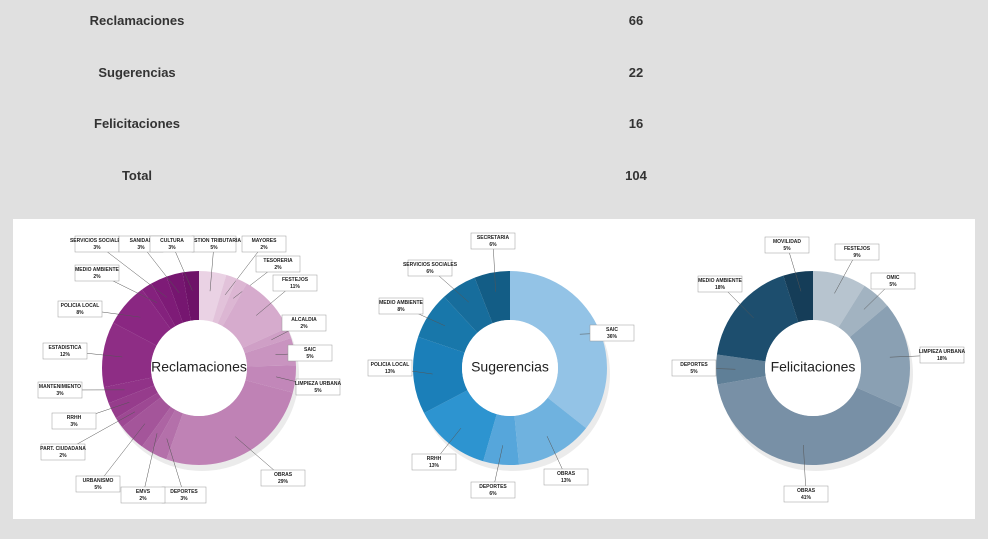 Image resolution: width=988 pixels, height=539 pixels. I want to click on table-row: Sugerencias 22, so click(494, 75).